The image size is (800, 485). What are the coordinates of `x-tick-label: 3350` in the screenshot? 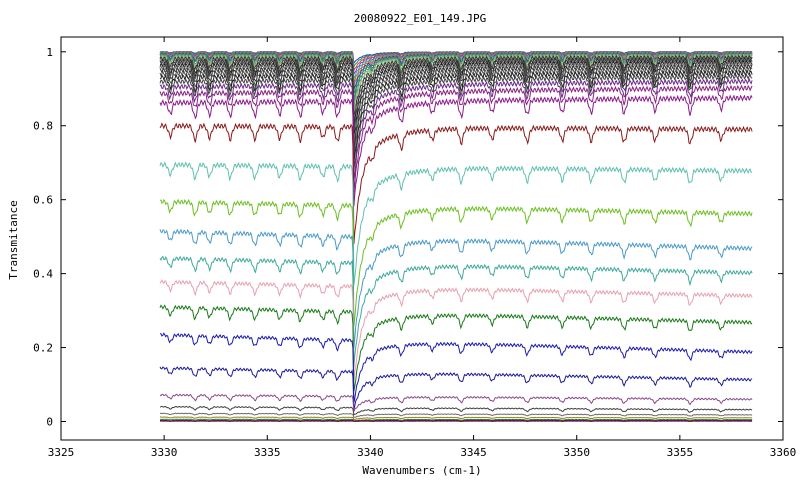 It's located at (576, 452).